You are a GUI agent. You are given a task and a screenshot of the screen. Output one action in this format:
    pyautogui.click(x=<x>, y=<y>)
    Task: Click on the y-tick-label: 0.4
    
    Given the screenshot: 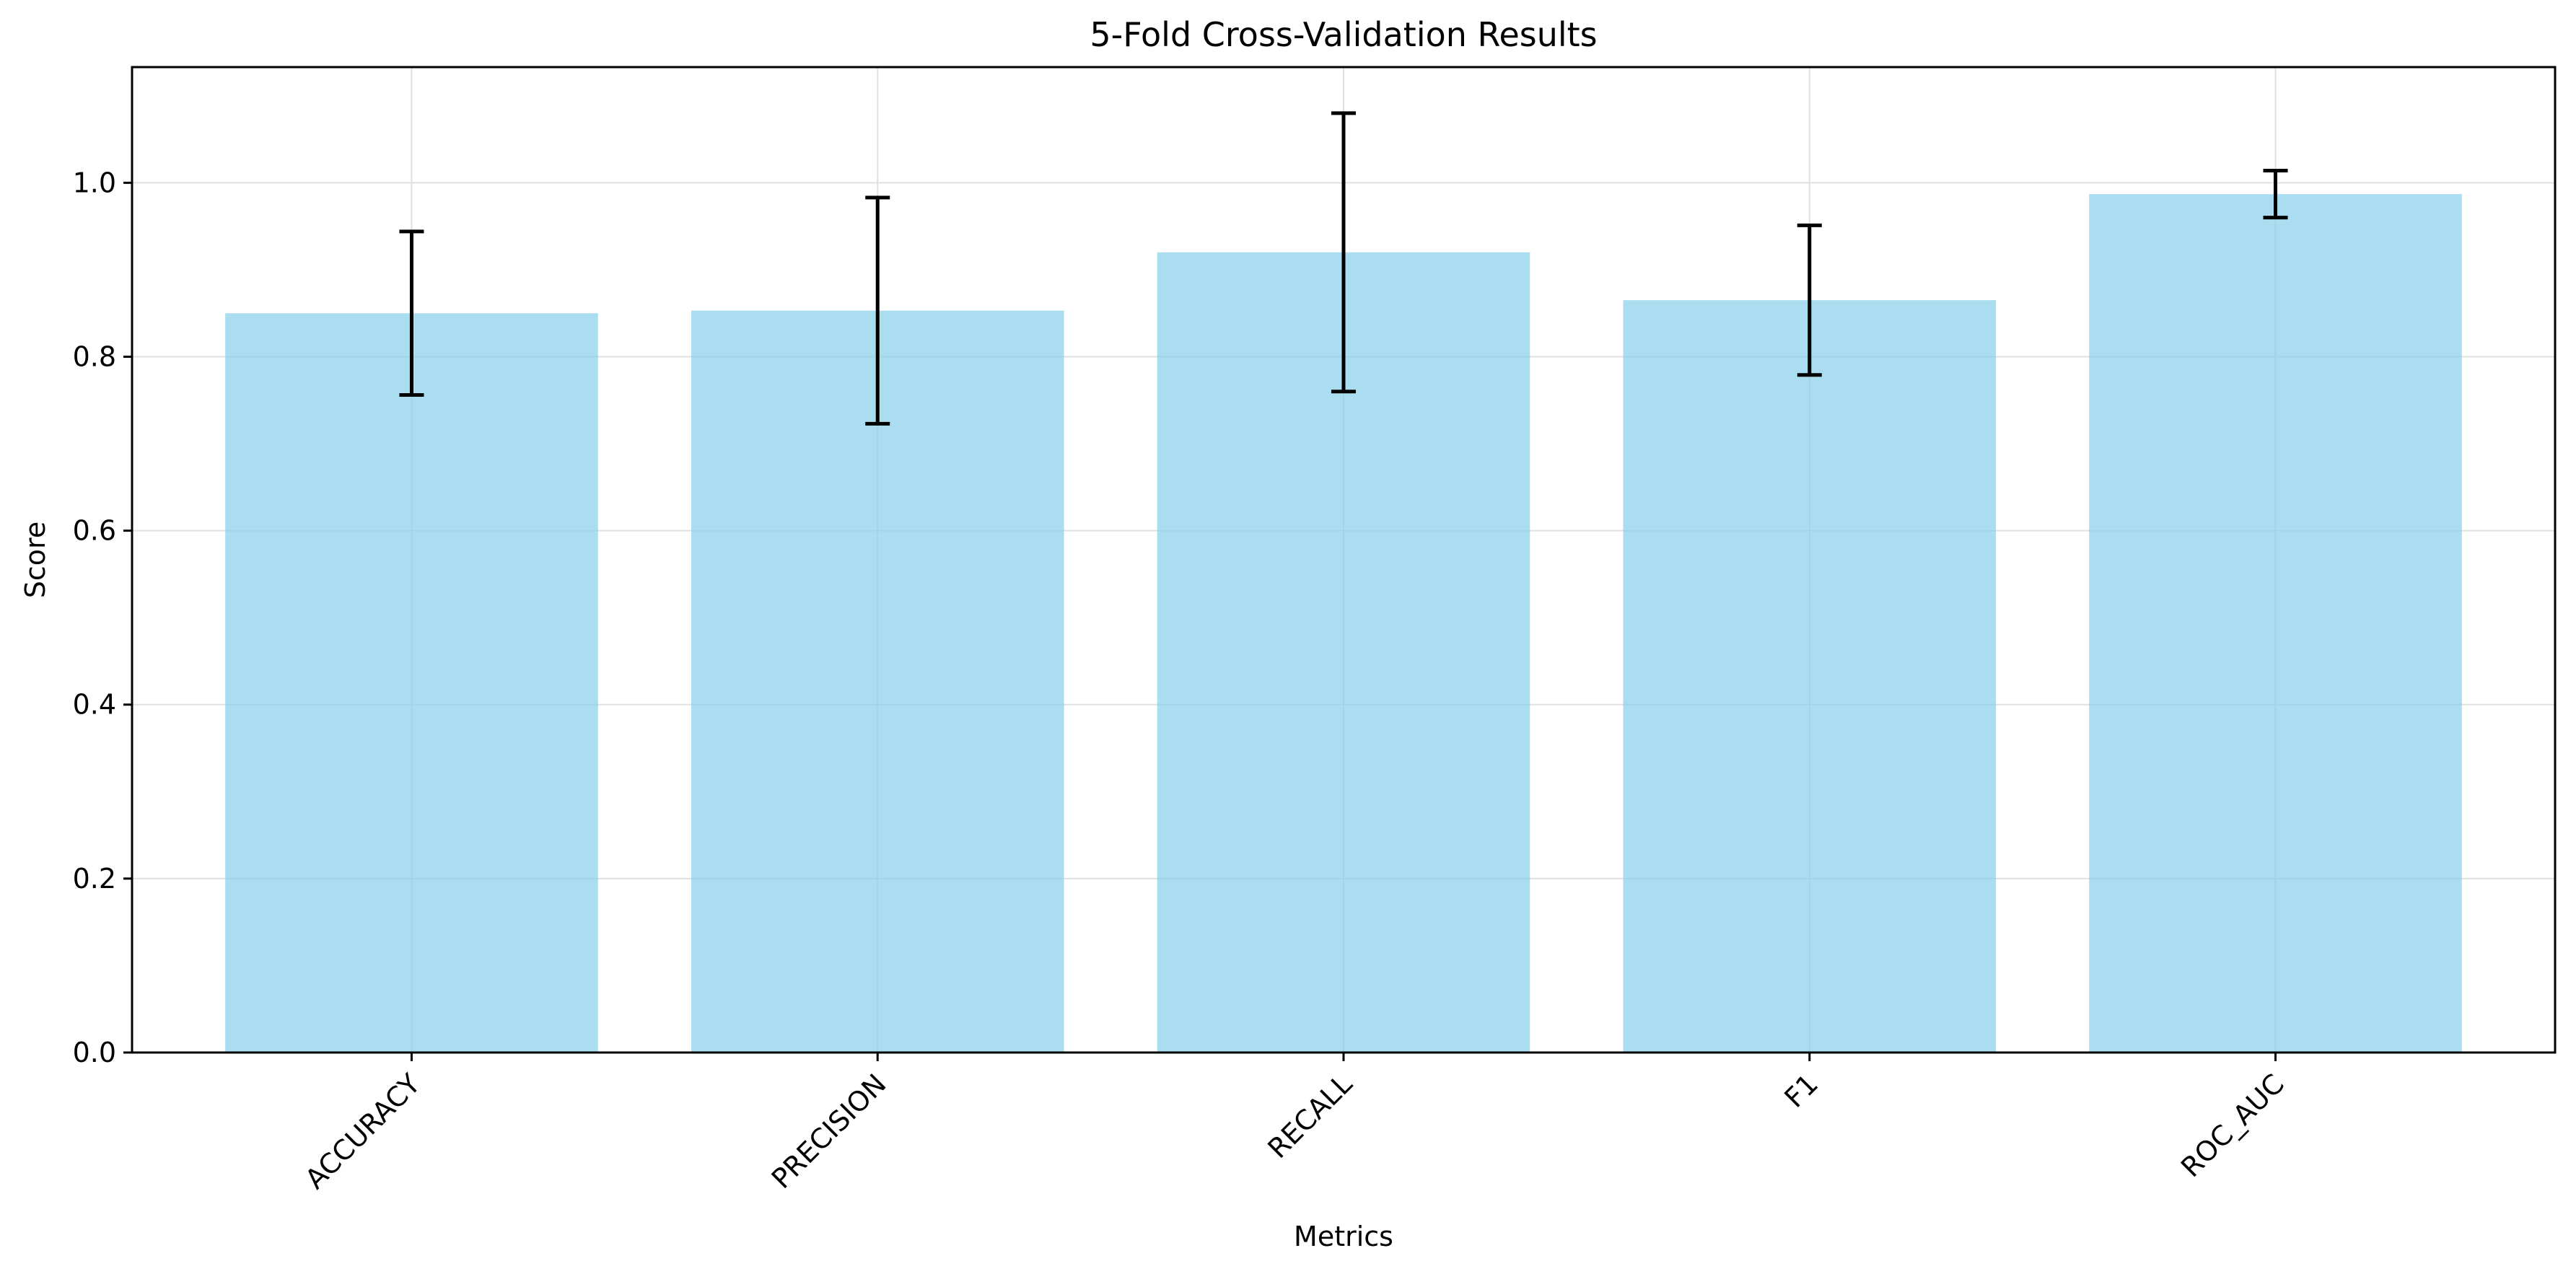 What is the action you would take?
    pyautogui.click(x=94, y=705)
    